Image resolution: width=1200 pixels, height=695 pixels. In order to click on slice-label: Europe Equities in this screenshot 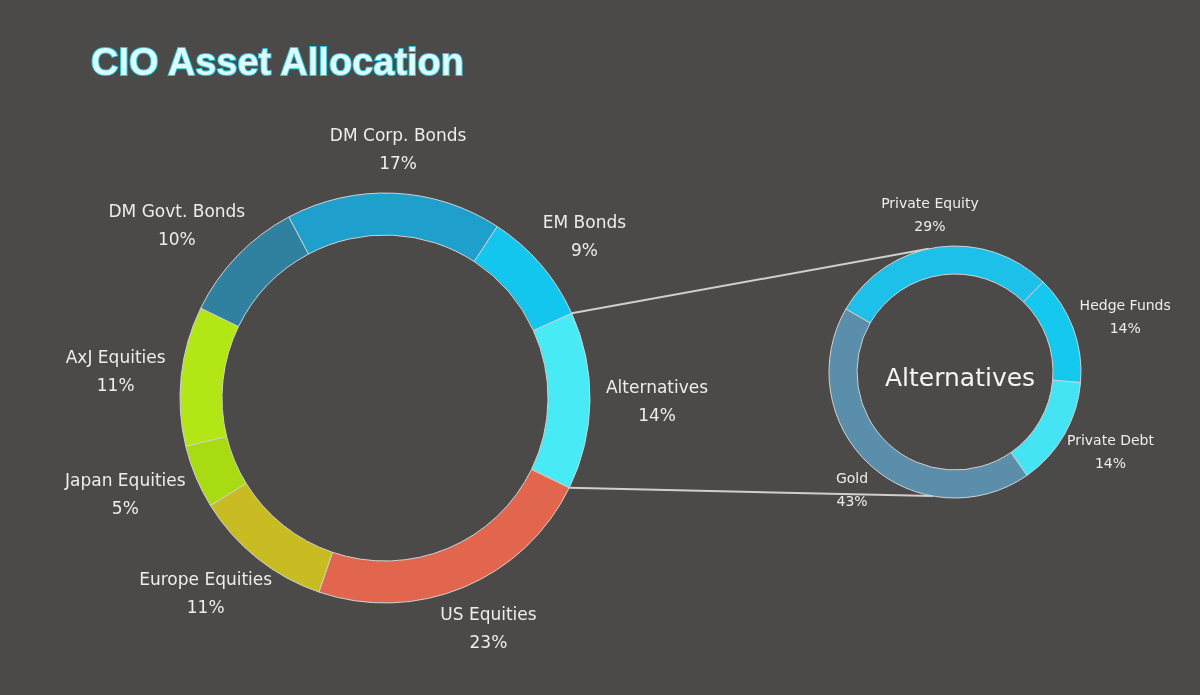, I will do `click(206, 578)`.